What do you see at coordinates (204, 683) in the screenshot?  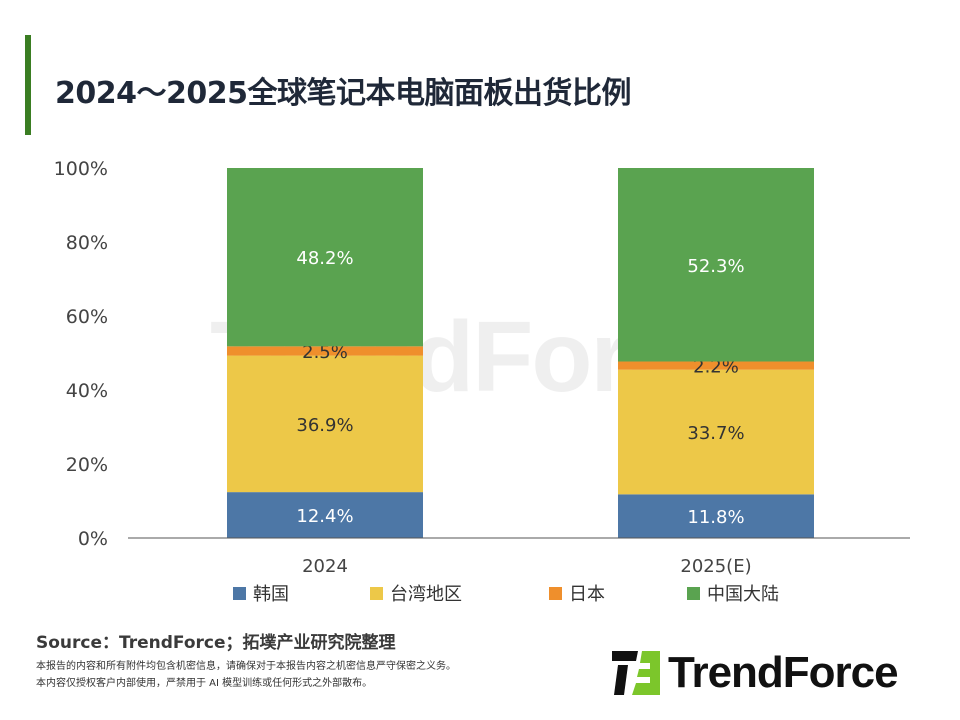 I see `usage-note: 本内容仅授权客户内部使用，严禁用于 AI 模型训练或任何形式之外部散布。` at bounding box center [204, 683].